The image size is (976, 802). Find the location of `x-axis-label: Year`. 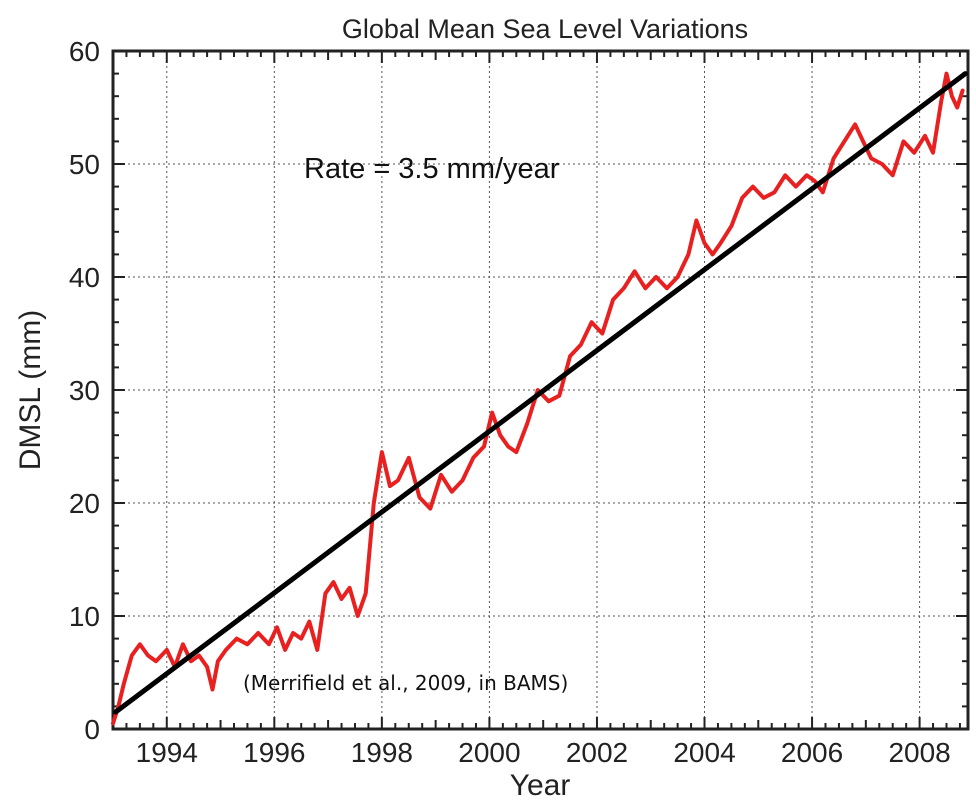

x-axis-label: Year is located at coordinates (540, 785).